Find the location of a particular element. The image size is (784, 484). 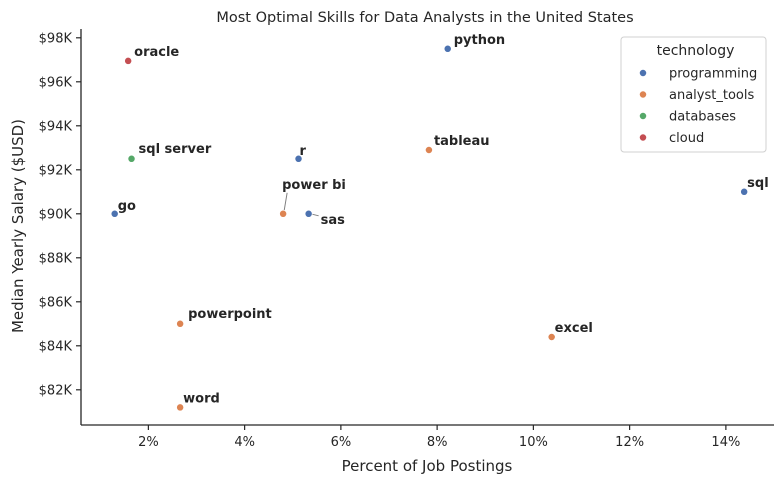

legend-label: analyst_tools is located at coordinates (711, 95).